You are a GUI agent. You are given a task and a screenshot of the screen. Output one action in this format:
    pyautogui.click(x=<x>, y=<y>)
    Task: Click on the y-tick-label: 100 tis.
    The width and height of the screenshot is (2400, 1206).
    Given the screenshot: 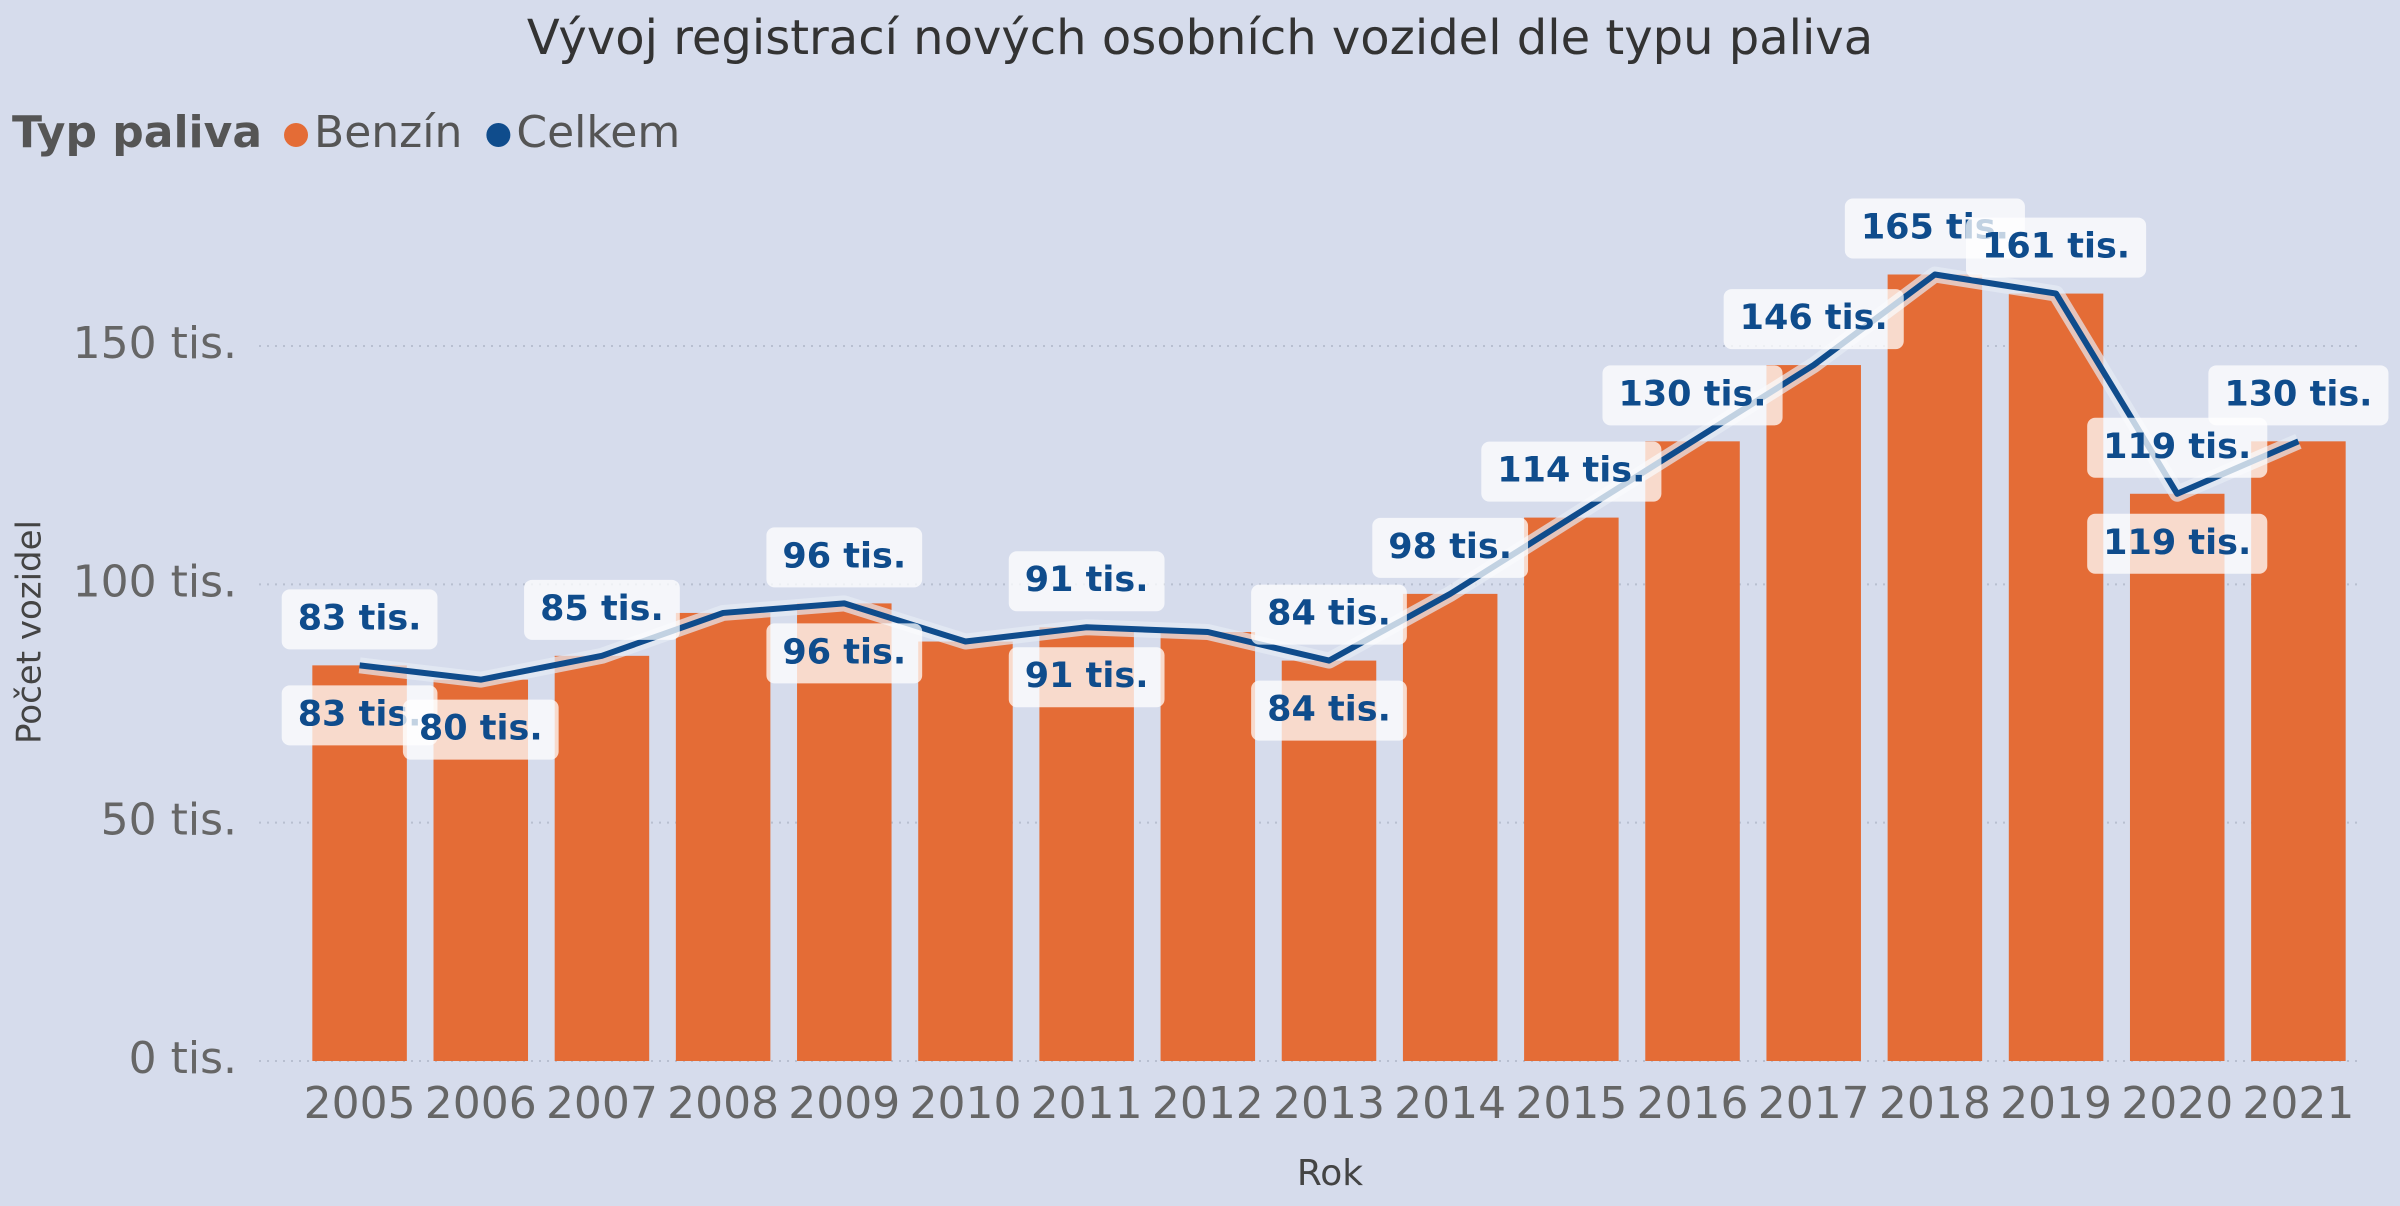 What is the action you would take?
    pyautogui.click(x=155, y=581)
    